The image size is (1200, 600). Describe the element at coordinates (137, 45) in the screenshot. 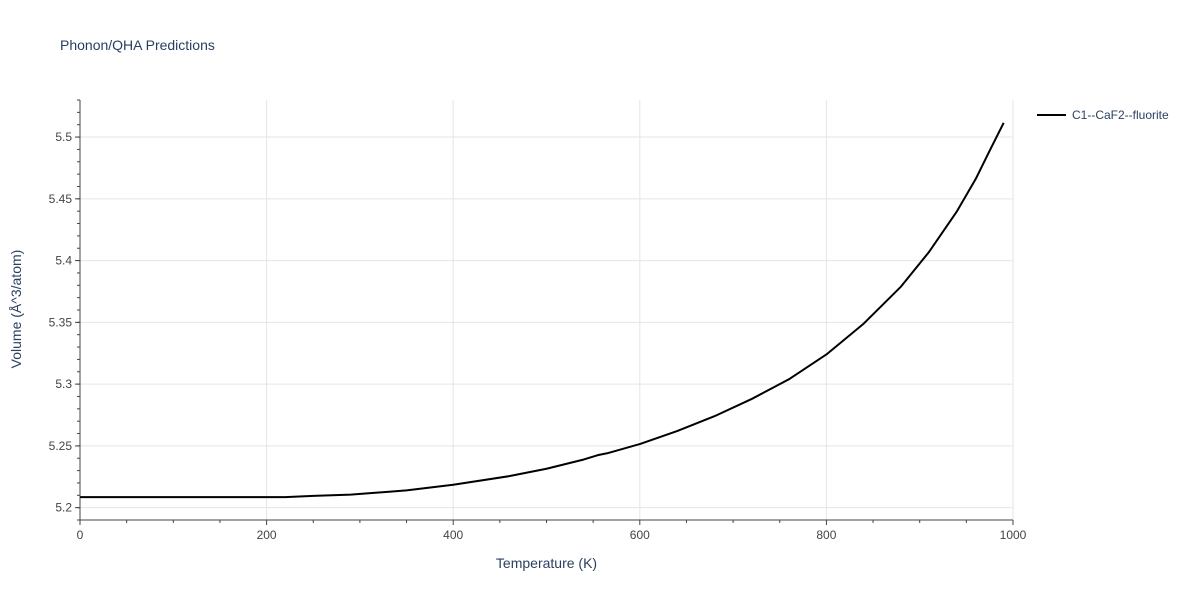

I see `chart-title: Phonon/QHA Predictions` at that location.